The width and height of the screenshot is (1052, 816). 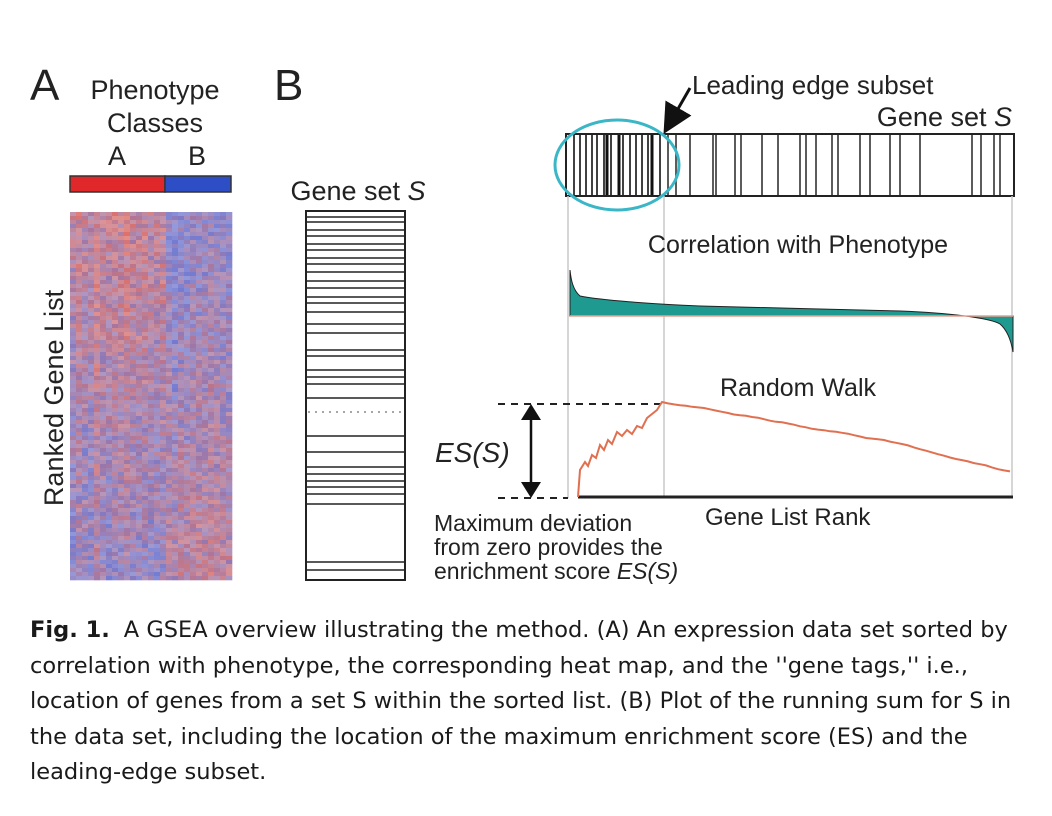 I want to click on correlation-with-phenotype-label: Correlation with Phenotype, so click(x=798, y=245).